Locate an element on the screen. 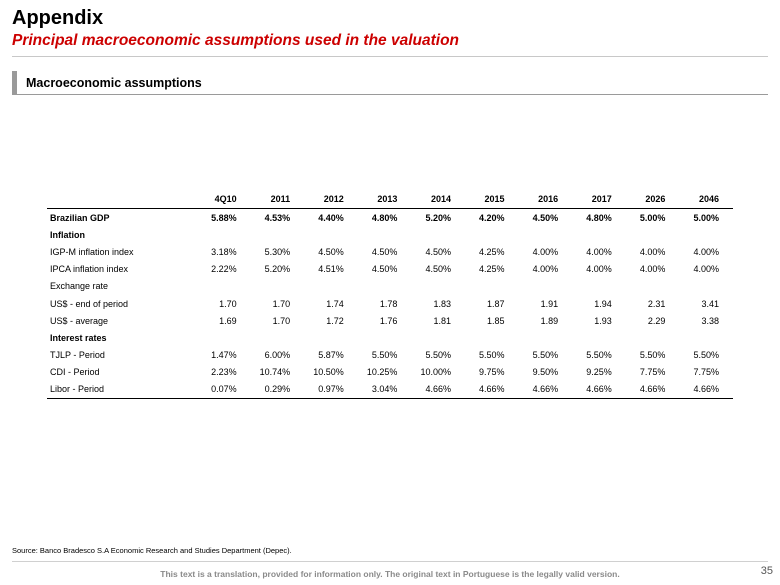  table-cell: 5.88% is located at coordinates (224, 217).